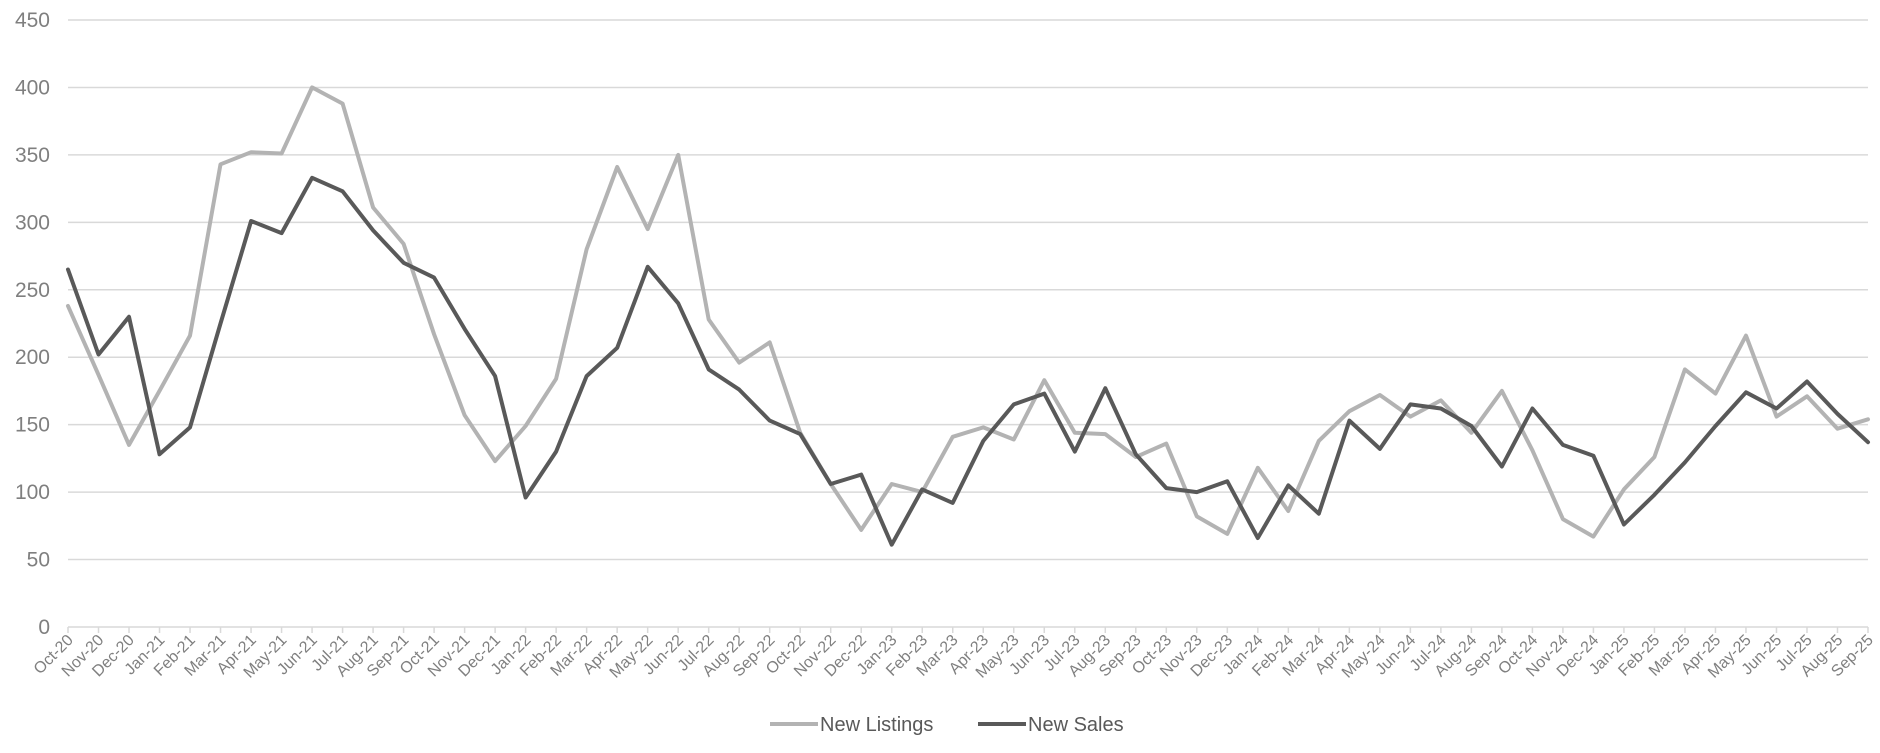 The image size is (1880, 753). Describe the element at coordinates (32, 492) in the screenshot. I see `y-tick-label: 100` at that location.